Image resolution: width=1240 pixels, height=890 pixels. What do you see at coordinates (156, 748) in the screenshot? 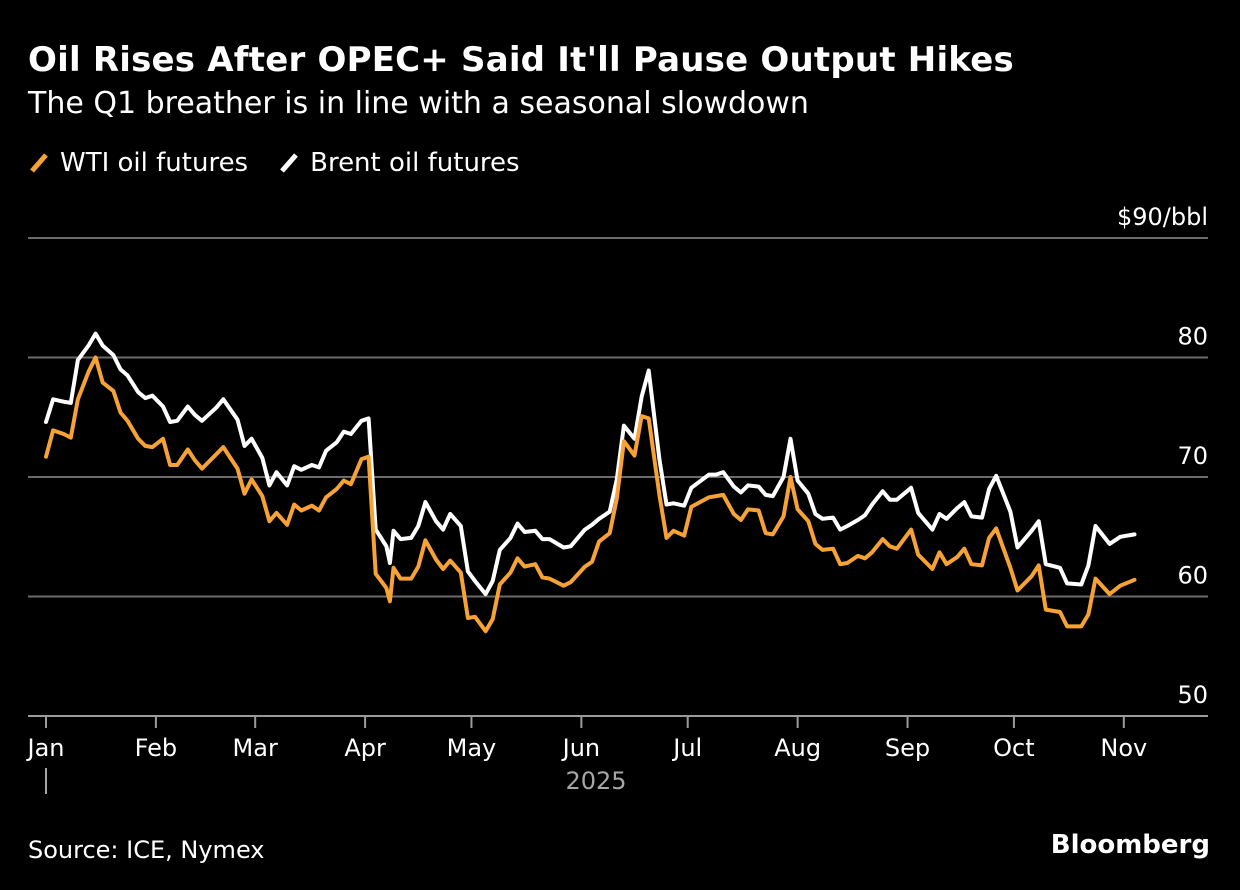
I see `x-tick-label: Feb` at bounding box center [156, 748].